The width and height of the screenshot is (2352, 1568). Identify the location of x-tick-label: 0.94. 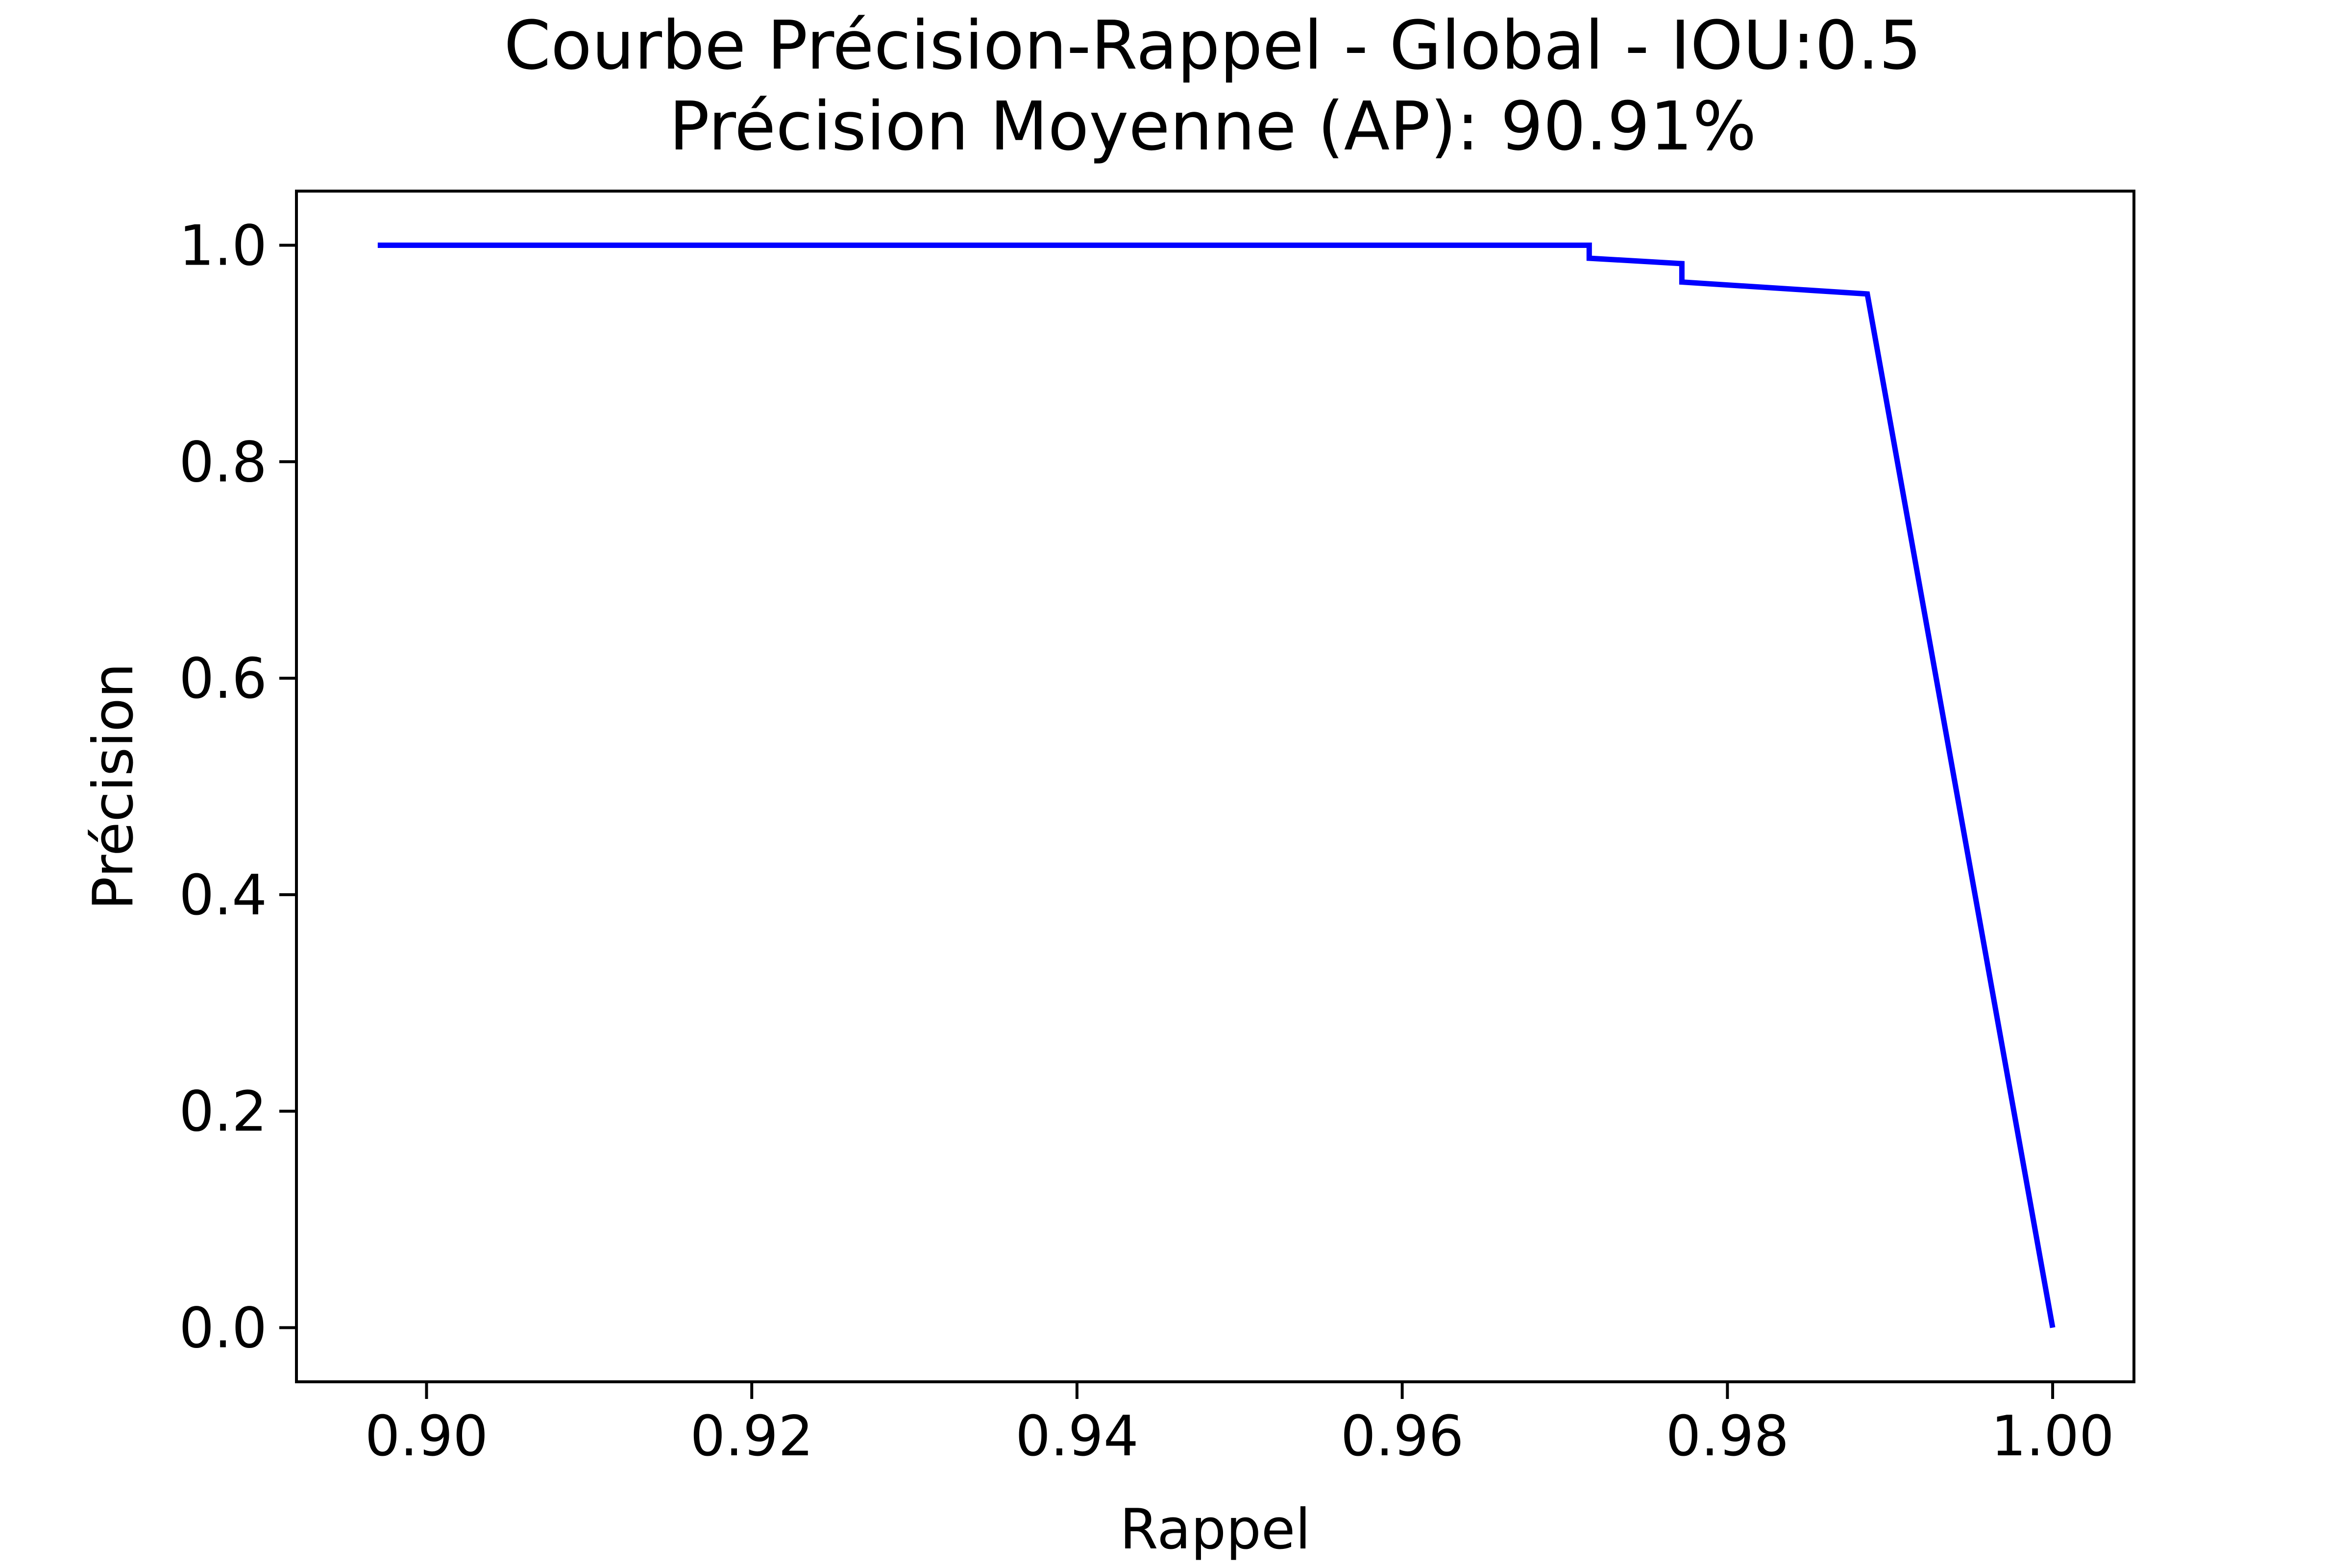
(1077, 1436).